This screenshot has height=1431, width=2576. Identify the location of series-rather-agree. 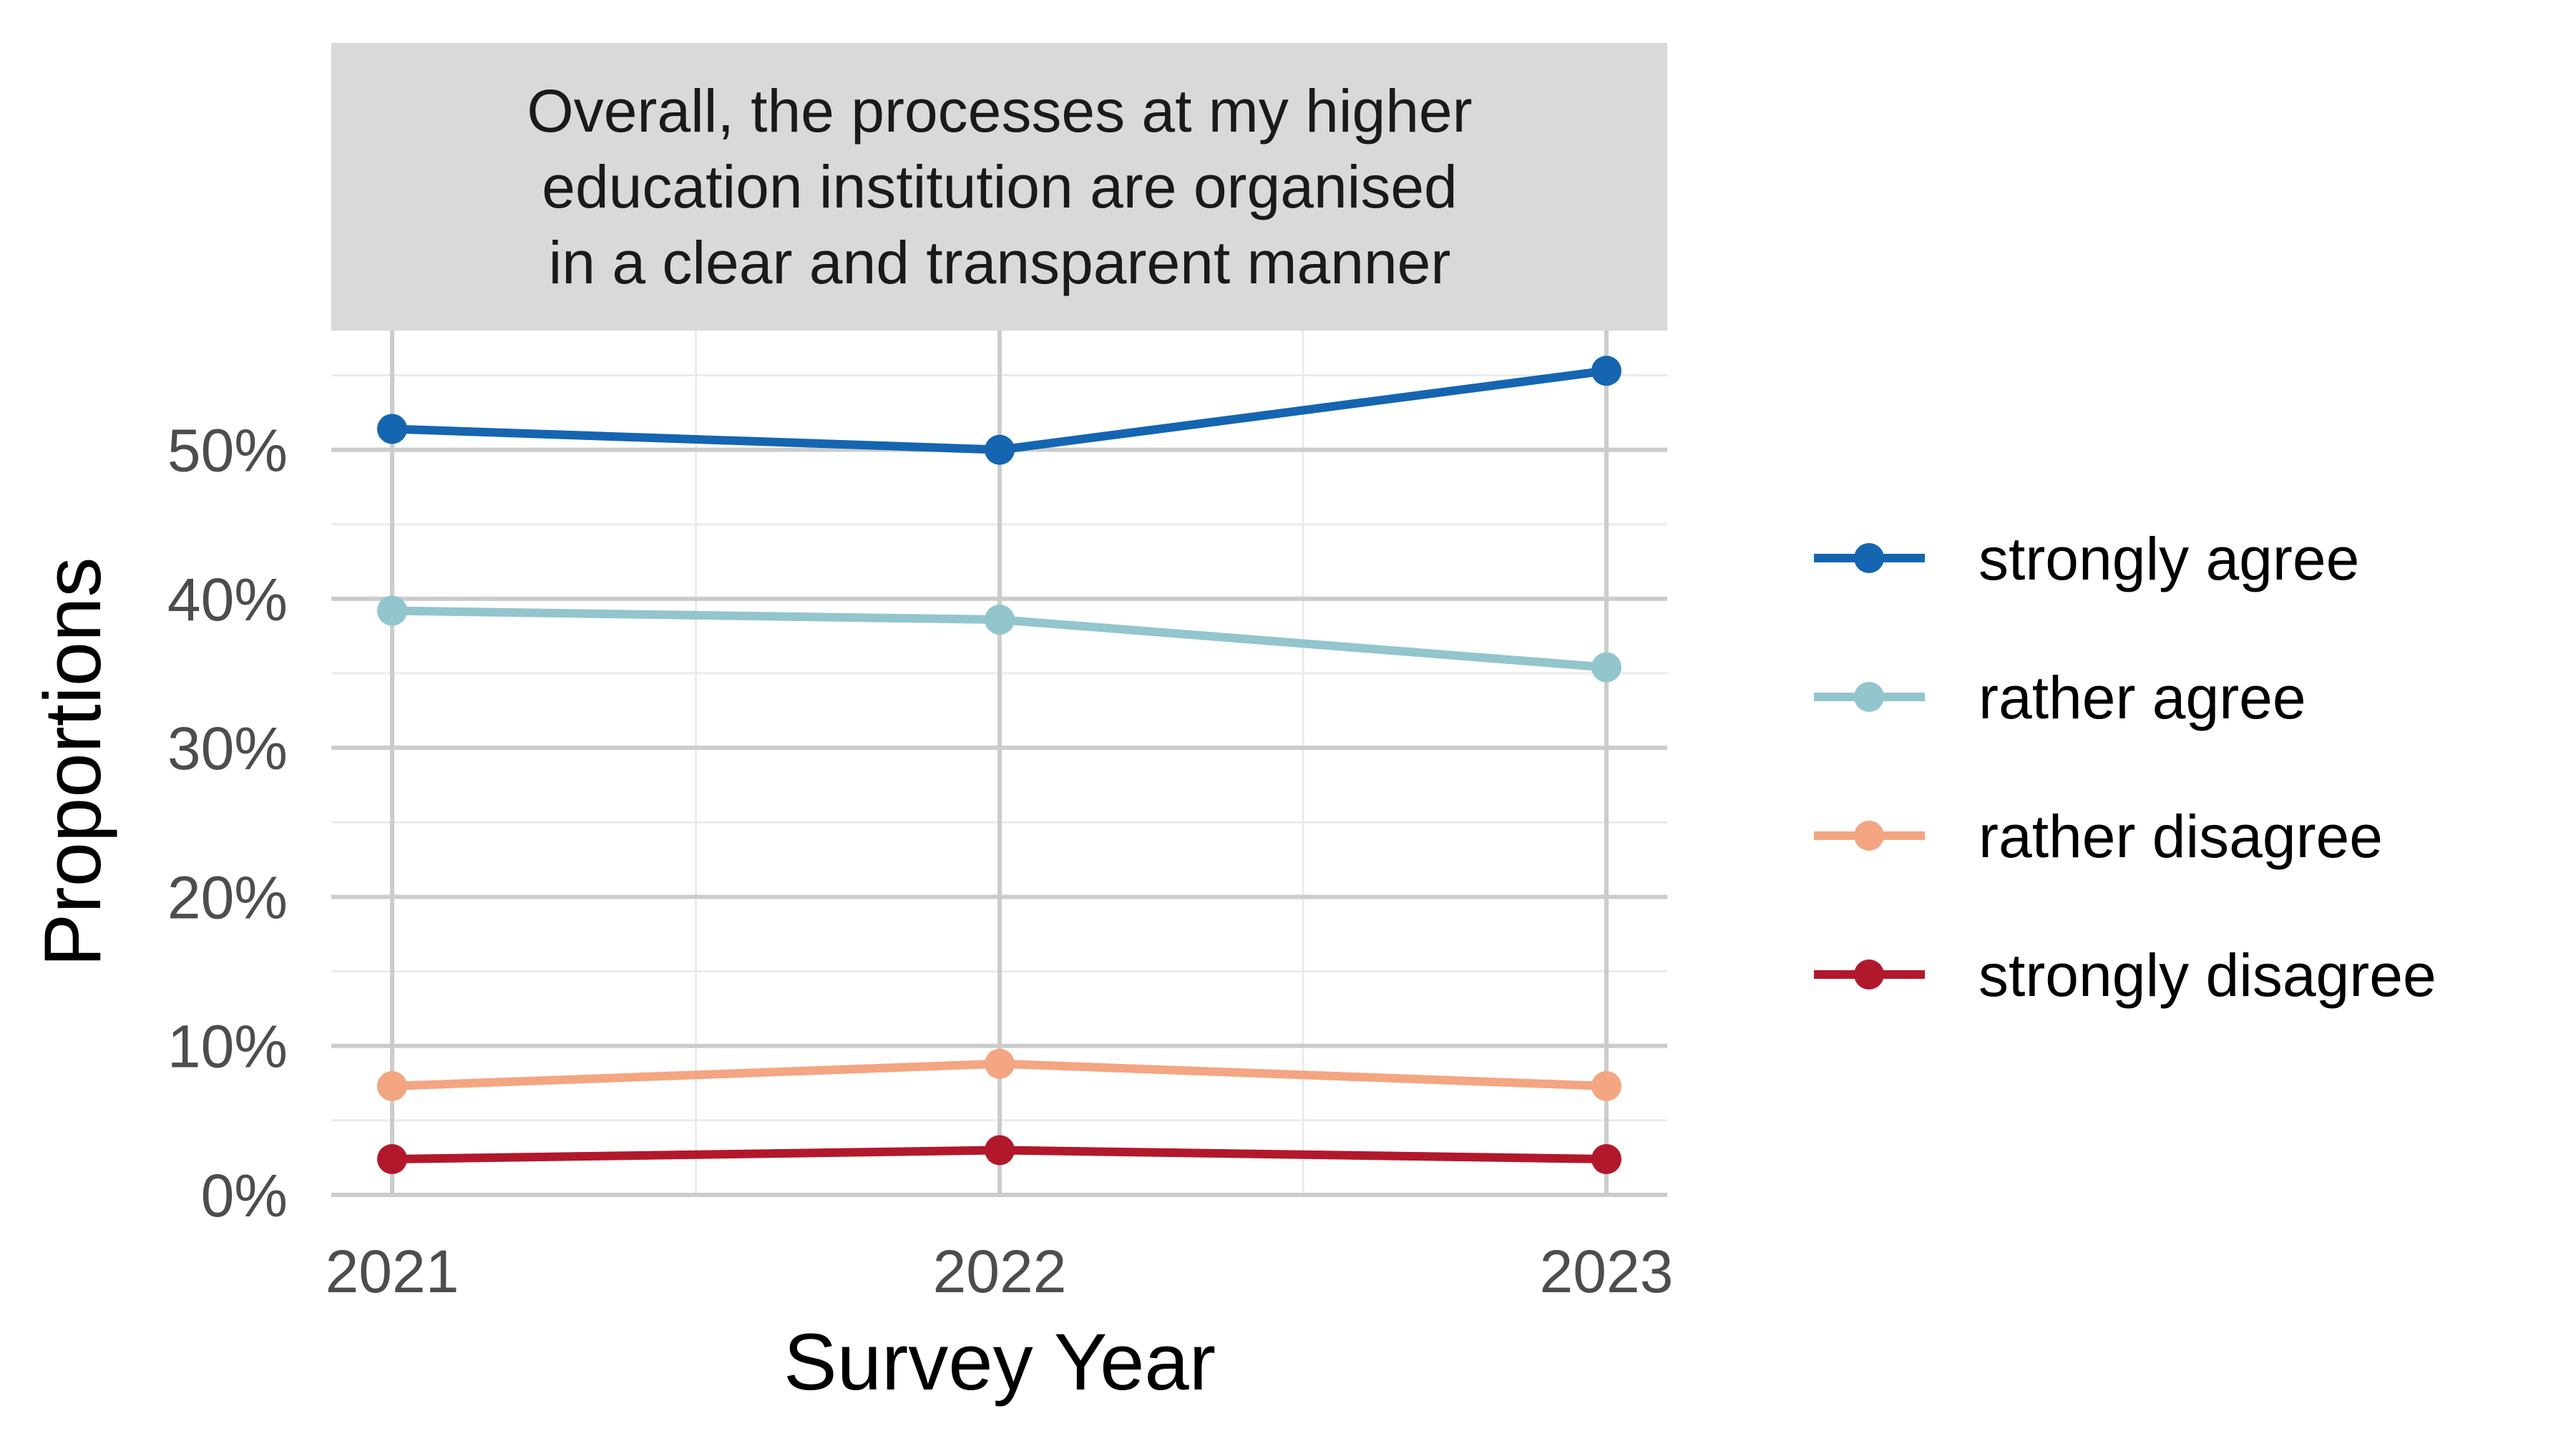
(999, 639).